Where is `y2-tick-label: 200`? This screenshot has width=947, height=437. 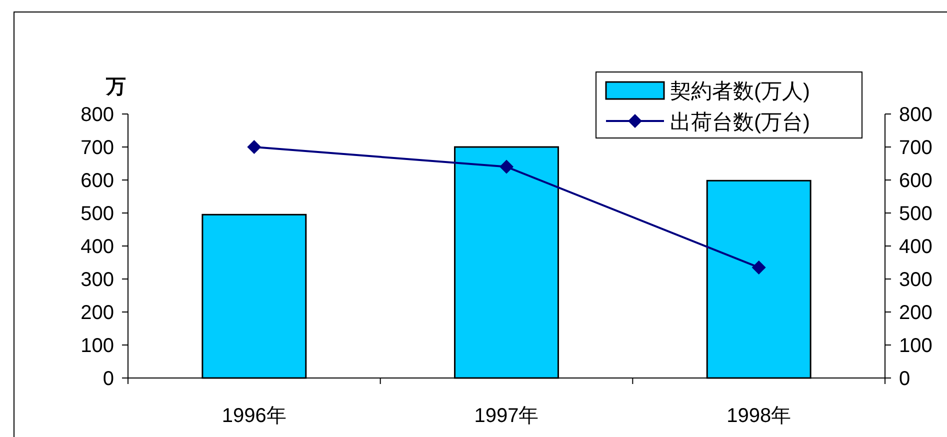
y2-tick-label: 200 is located at coordinates (915, 313).